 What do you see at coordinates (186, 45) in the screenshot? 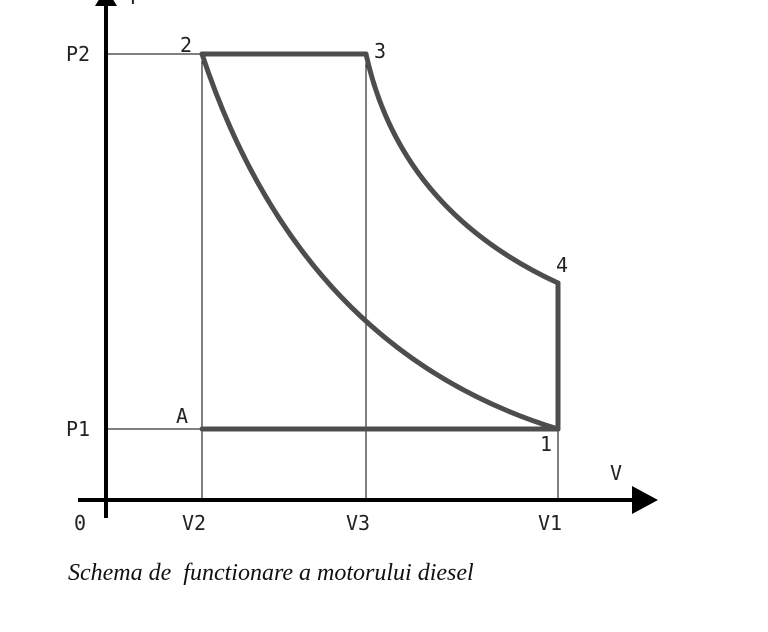
I see `point-2-label: 2` at bounding box center [186, 45].